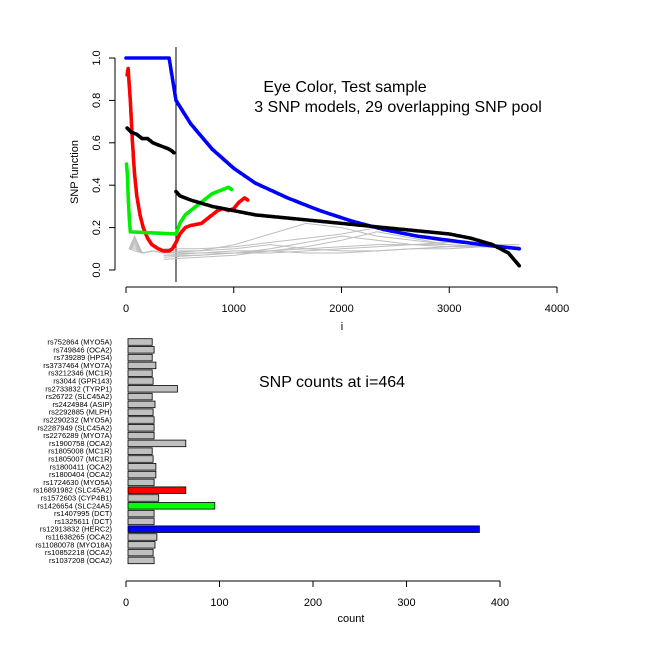 The width and height of the screenshot is (672, 672). What do you see at coordinates (77, 482) in the screenshot?
I see `bar-label: rs1724630 (MYO5A)` at bounding box center [77, 482].